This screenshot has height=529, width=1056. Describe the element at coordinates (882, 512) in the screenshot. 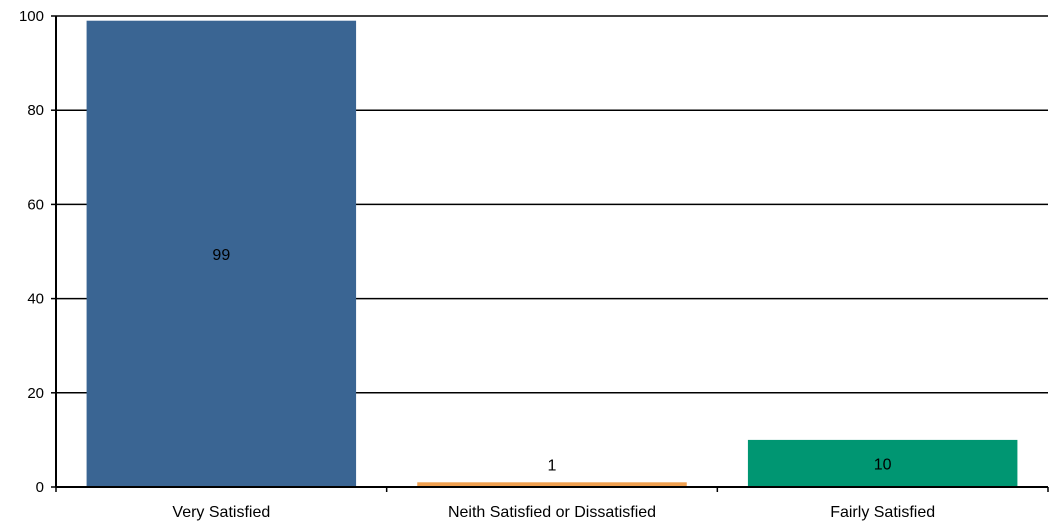

I see `x-tick-label: Fairly Satisfied` at that location.